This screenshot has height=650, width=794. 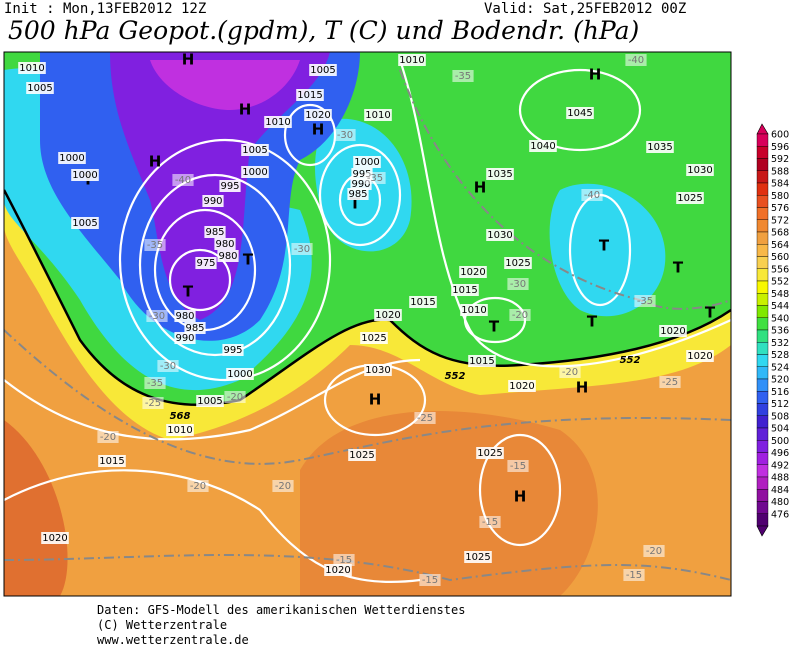 I want to click on isobar-label: 985, so click(x=214, y=232).